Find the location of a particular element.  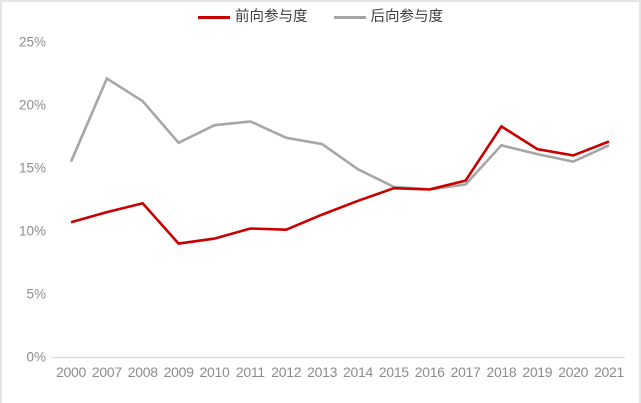

legend-item-backward: 后向参与度 is located at coordinates (388, 17).